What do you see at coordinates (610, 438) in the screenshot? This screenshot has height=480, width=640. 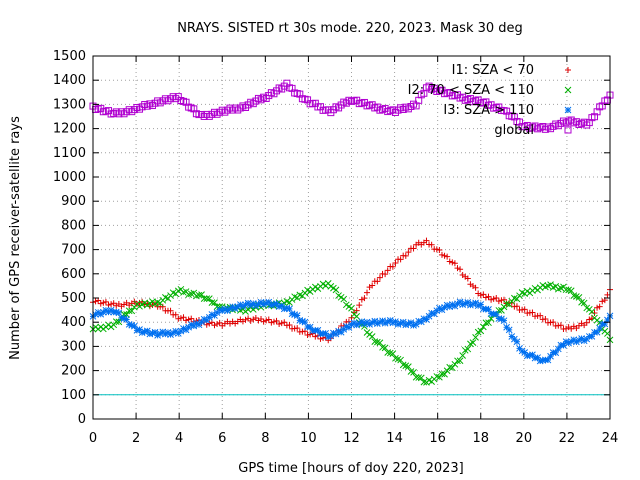 I see `x-tick-label: 24` at bounding box center [610, 438].